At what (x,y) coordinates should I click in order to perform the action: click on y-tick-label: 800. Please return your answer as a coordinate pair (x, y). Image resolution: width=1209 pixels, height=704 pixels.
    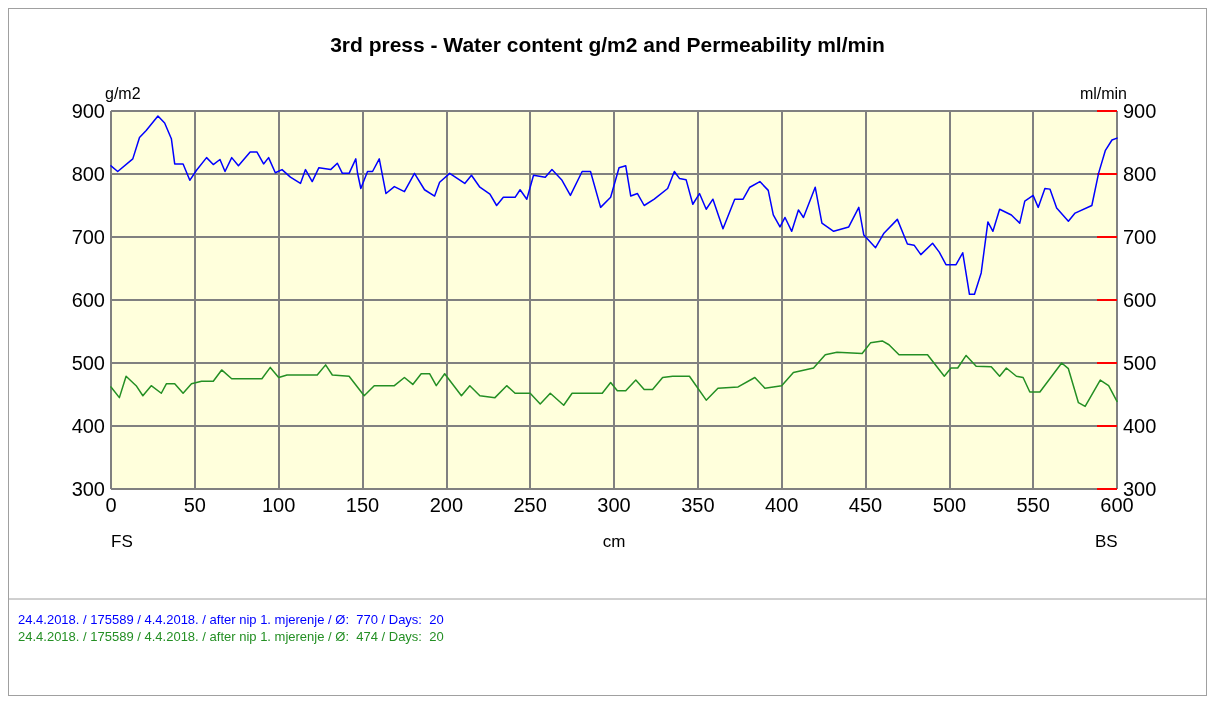
    Looking at the image, I should click on (88, 174).